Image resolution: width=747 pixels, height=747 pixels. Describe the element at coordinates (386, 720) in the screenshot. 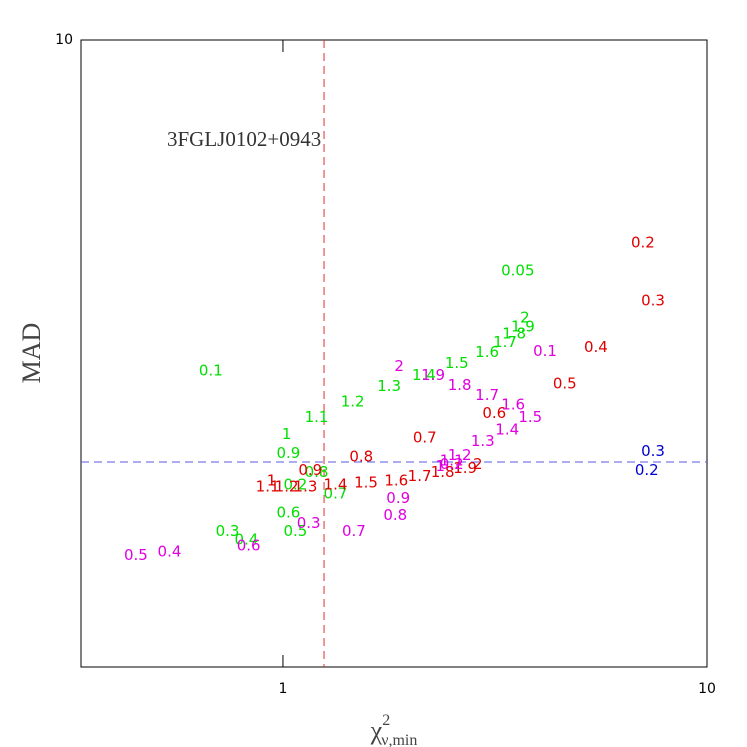

I see `x-label-sup: 2` at that location.